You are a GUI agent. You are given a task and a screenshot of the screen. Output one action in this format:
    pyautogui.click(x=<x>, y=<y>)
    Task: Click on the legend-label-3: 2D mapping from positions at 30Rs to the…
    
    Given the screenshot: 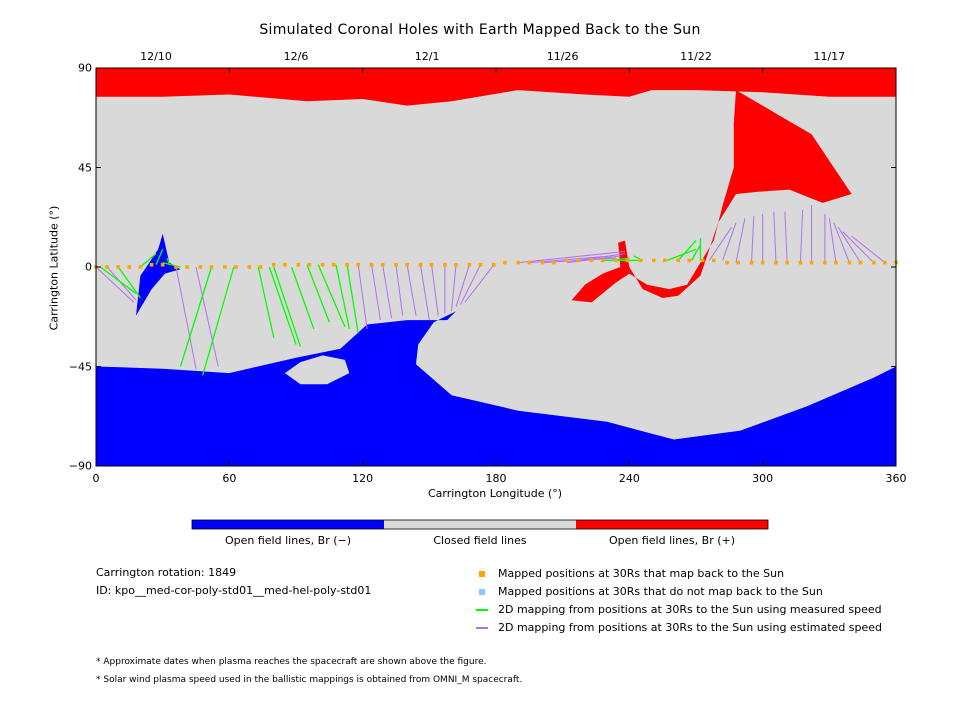 What is the action you would take?
    pyautogui.click(x=690, y=627)
    